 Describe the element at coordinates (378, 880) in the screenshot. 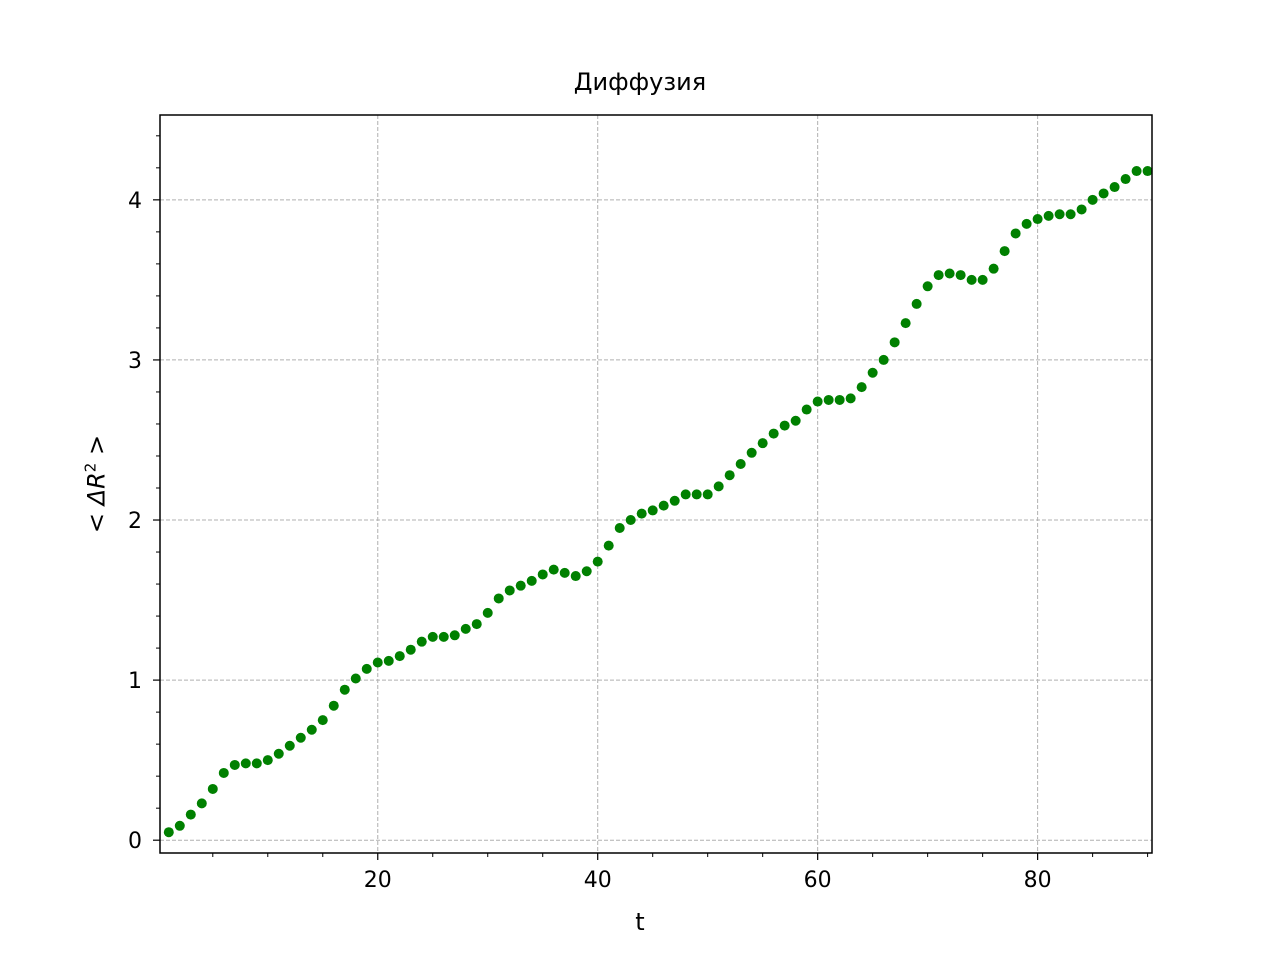

I see `x-tick-label: 20` at that location.